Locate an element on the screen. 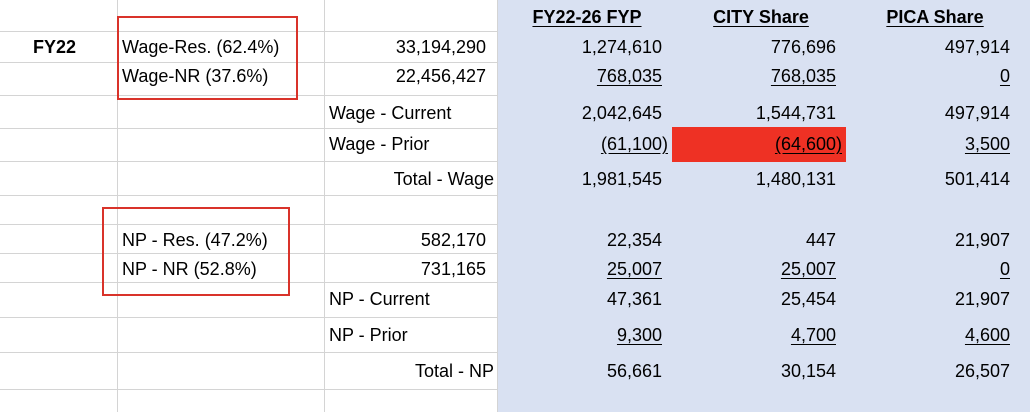  amount-cell: 22,456,427 is located at coordinates (440, 76).